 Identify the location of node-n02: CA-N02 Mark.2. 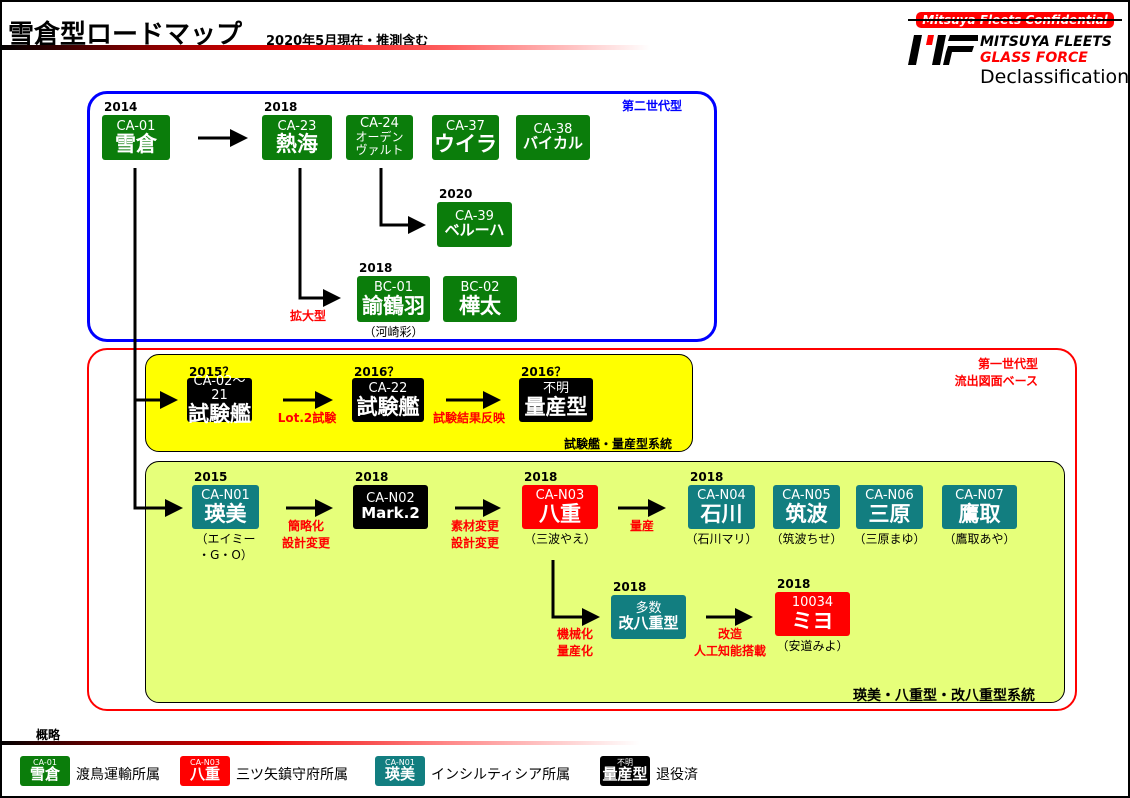
(390, 507).